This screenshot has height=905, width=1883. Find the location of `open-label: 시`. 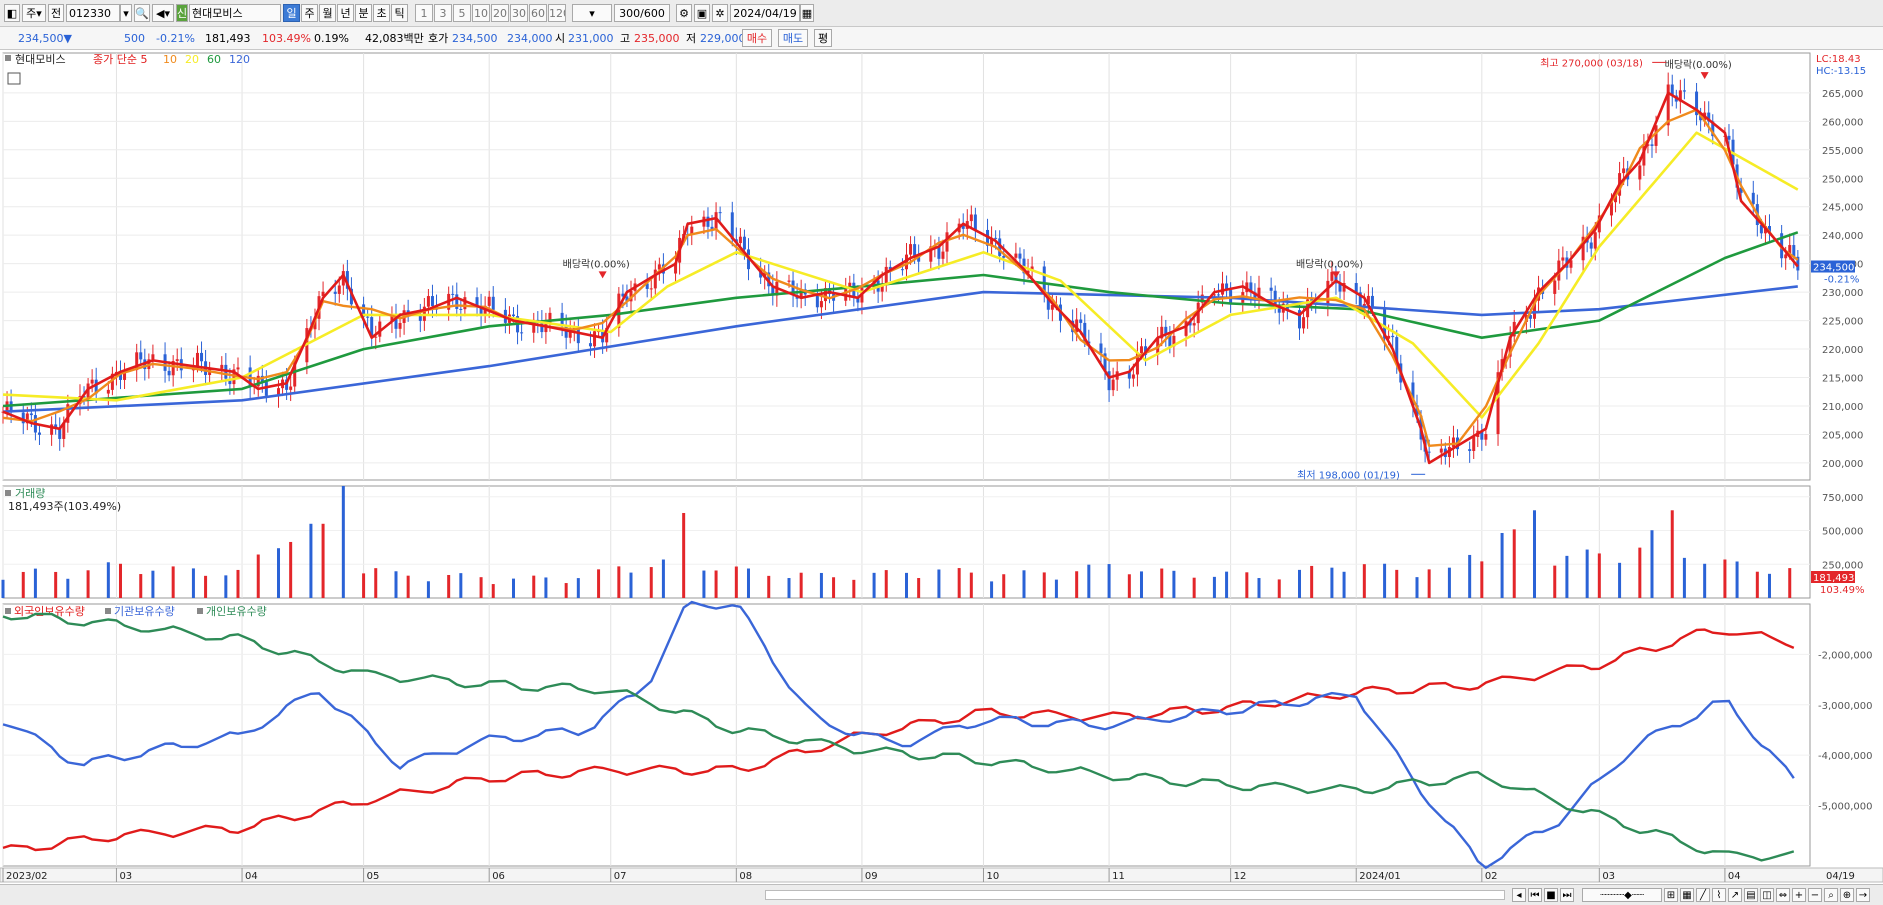

open-label: 시 is located at coordinates (560, 38).